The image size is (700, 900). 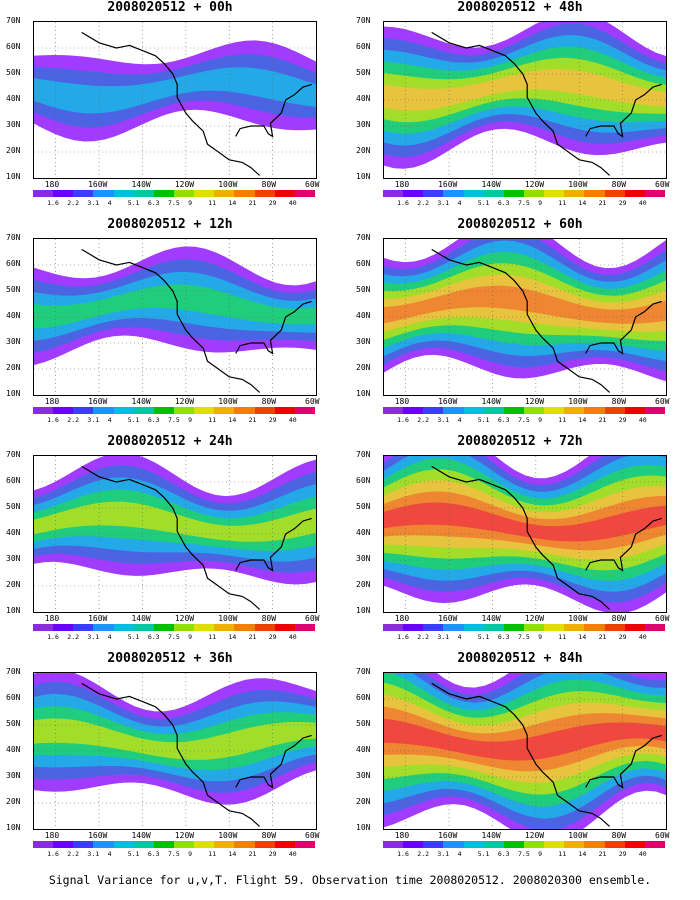 What do you see at coordinates (13, 697) in the screenshot?
I see `latitude-label: 60N` at bounding box center [13, 697].